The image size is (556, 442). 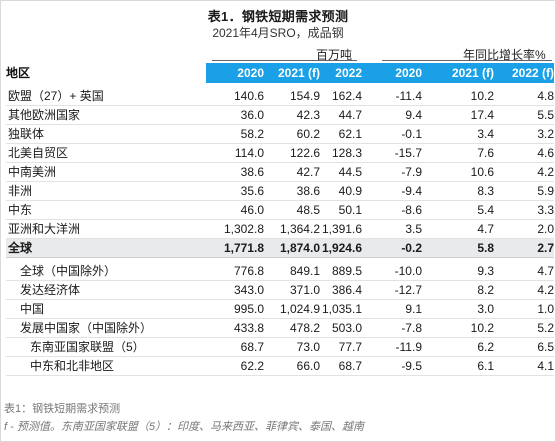 What do you see at coordinates (252, 115) in the screenshot?
I see `value-cell: 36.0` at bounding box center [252, 115].